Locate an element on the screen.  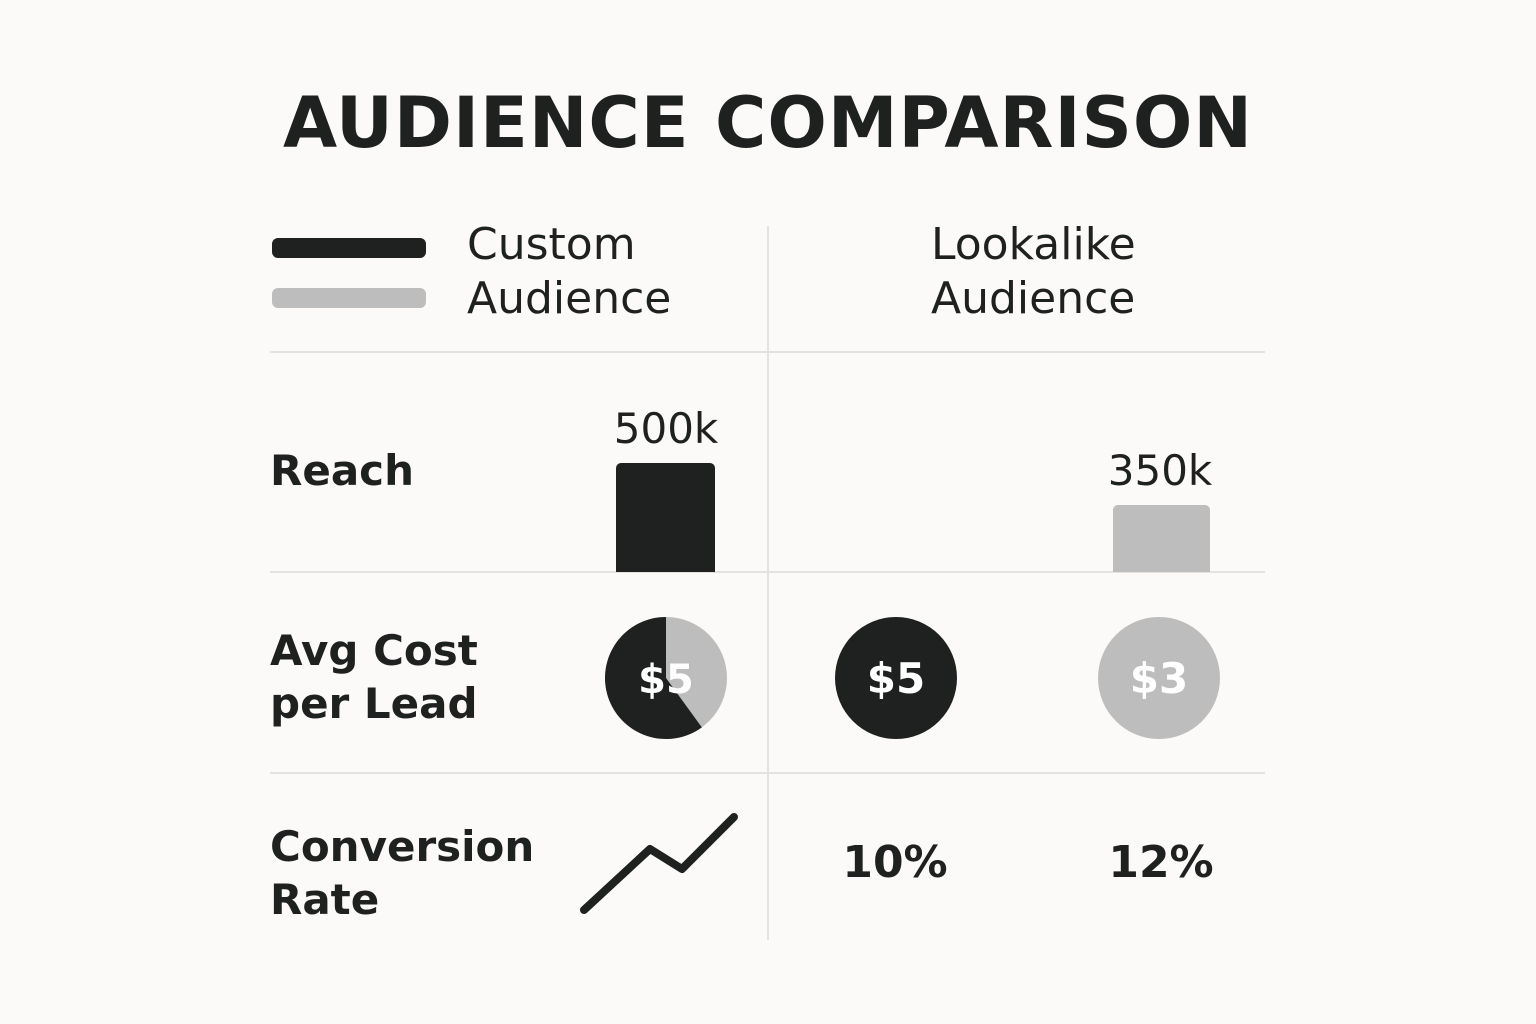
trend-line-icon is located at coordinates (659, 863).